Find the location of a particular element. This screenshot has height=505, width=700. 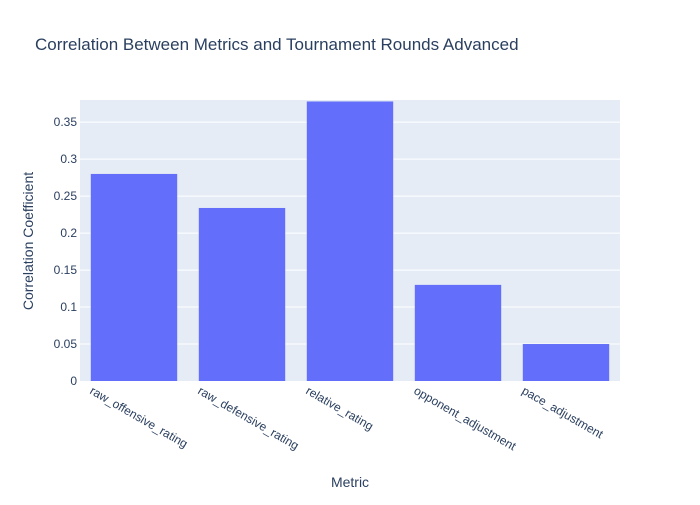

x-tick-label: opponent_adjustment is located at coordinates (466, 418).